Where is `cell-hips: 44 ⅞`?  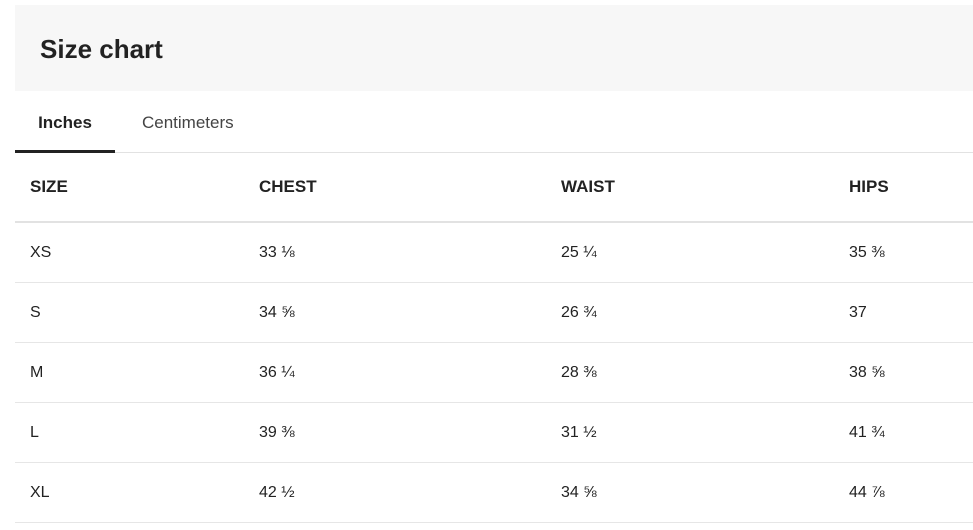 cell-hips: 44 ⅞ is located at coordinates (911, 492).